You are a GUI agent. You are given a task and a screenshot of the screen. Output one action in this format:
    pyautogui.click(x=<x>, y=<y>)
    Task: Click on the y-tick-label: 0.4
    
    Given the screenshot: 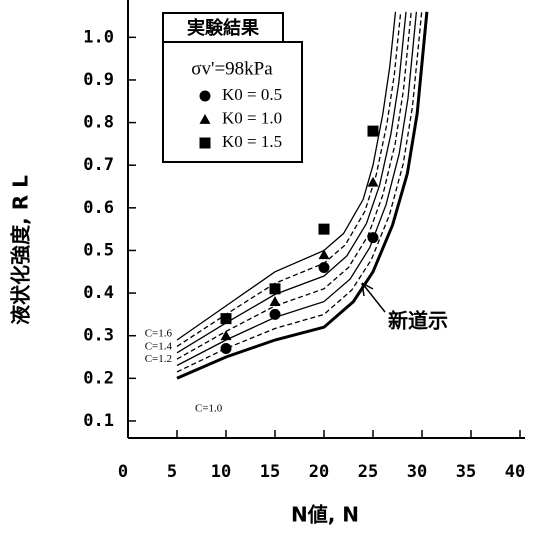 What is the action you would take?
    pyautogui.click(x=98, y=293)
    